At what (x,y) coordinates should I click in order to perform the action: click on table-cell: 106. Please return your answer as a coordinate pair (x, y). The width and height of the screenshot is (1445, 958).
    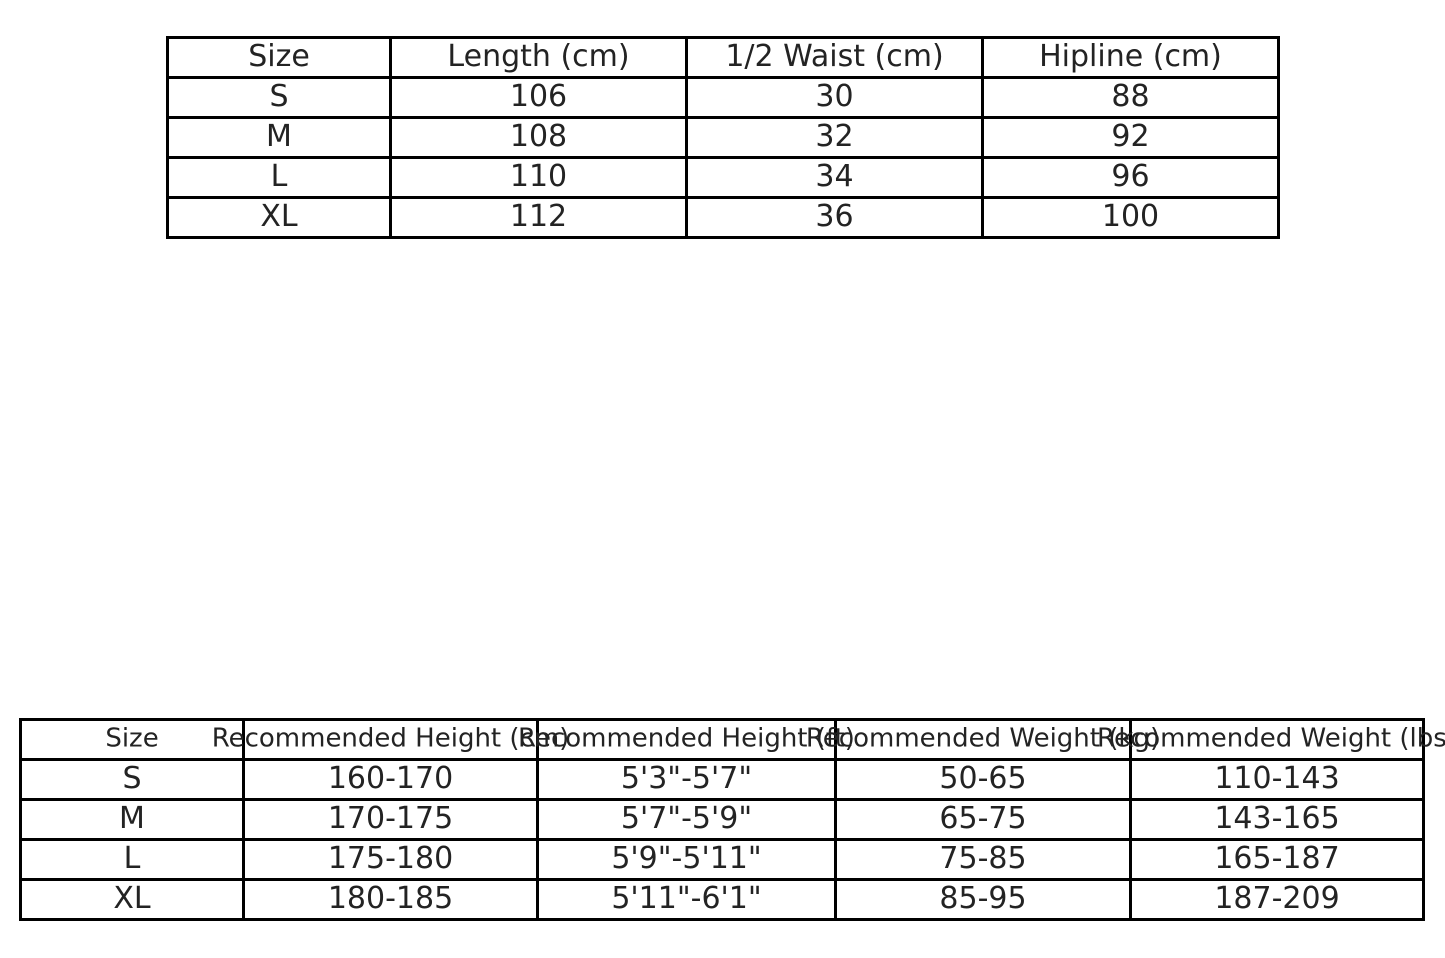
    Looking at the image, I should click on (538, 97).